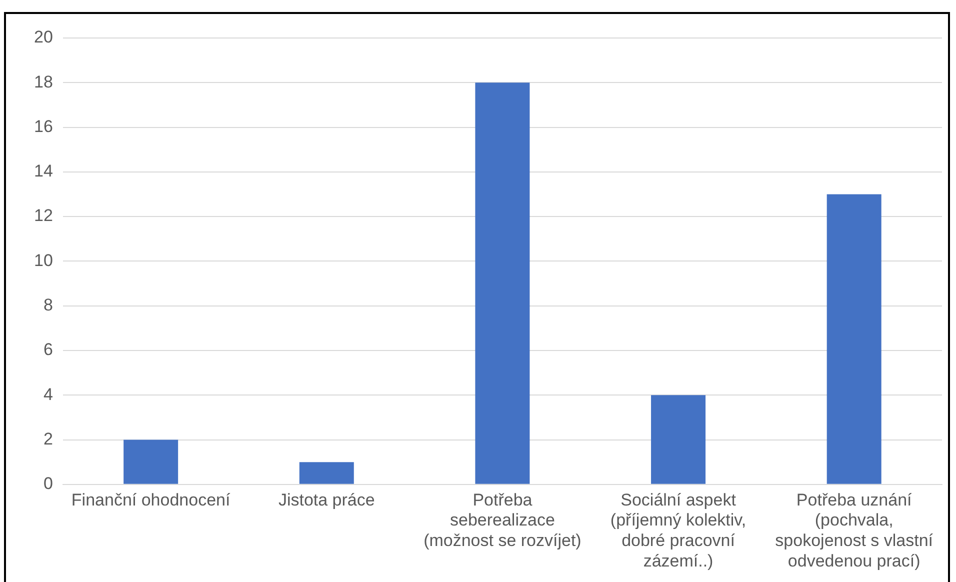 This screenshot has height=582, width=956. What do you see at coordinates (326, 500) in the screenshot?
I see `x-tick-label: Jistota práce` at bounding box center [326, 500].